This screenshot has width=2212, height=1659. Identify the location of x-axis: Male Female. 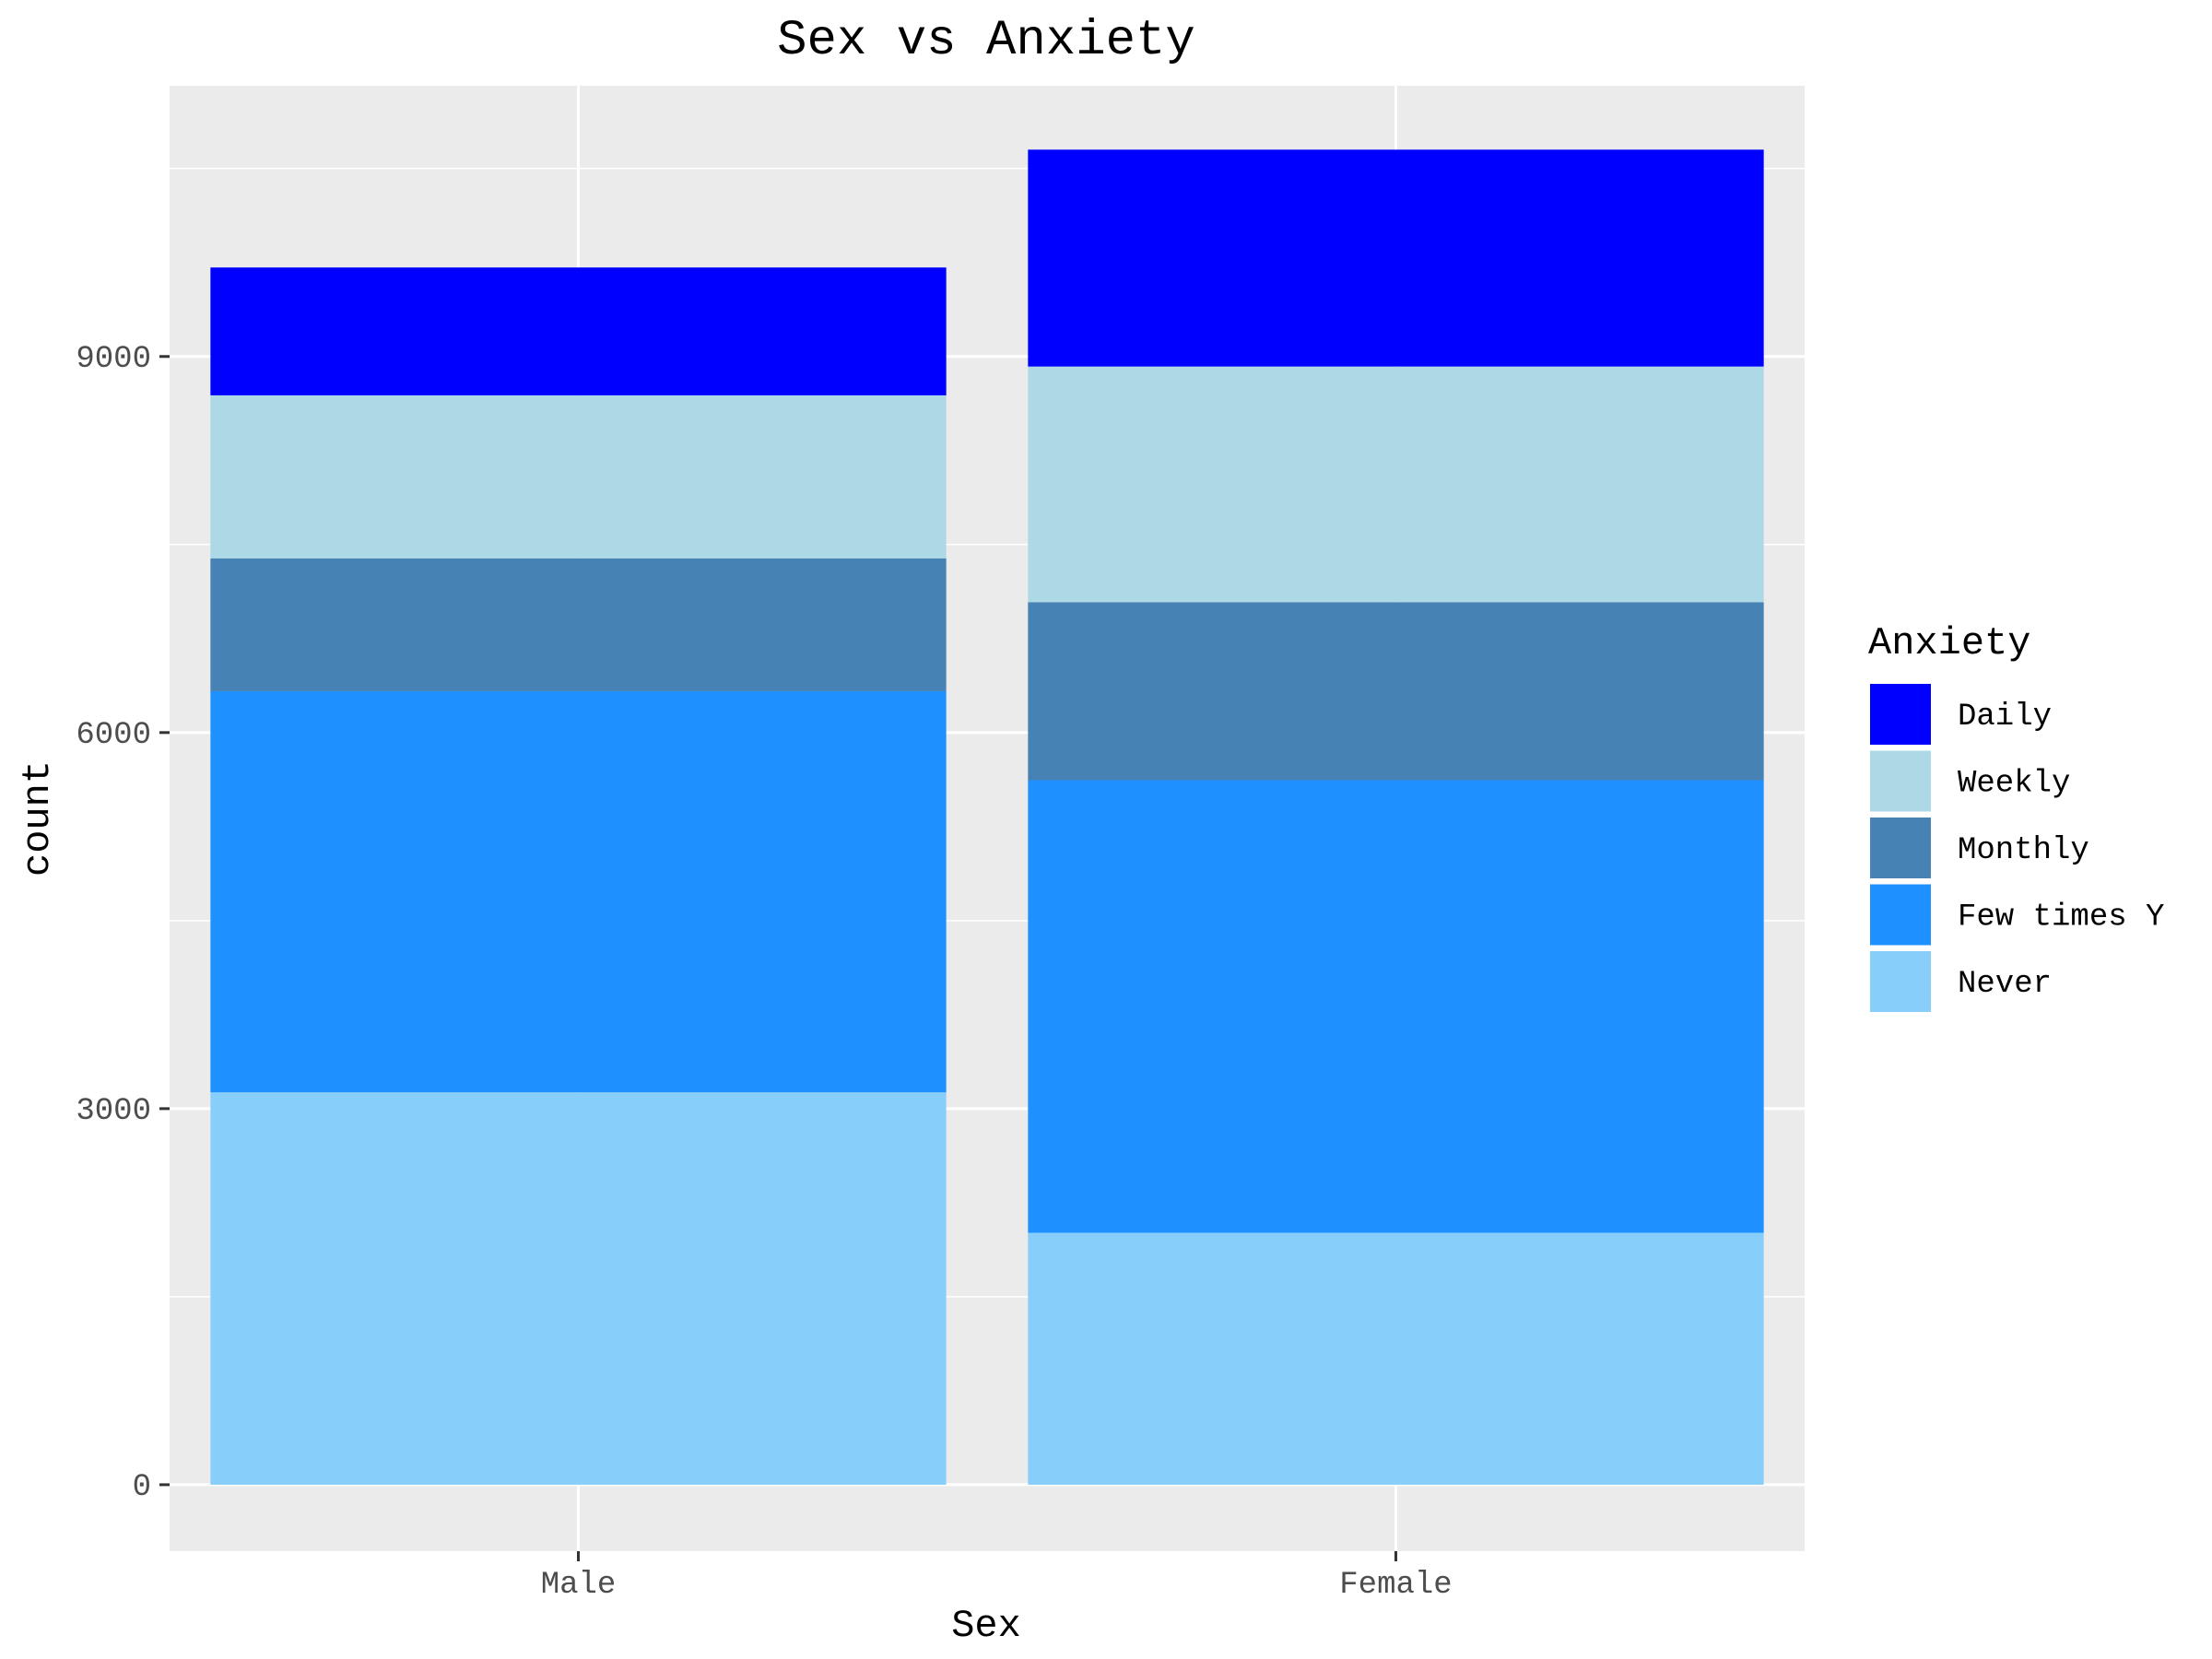
(997, 1577).